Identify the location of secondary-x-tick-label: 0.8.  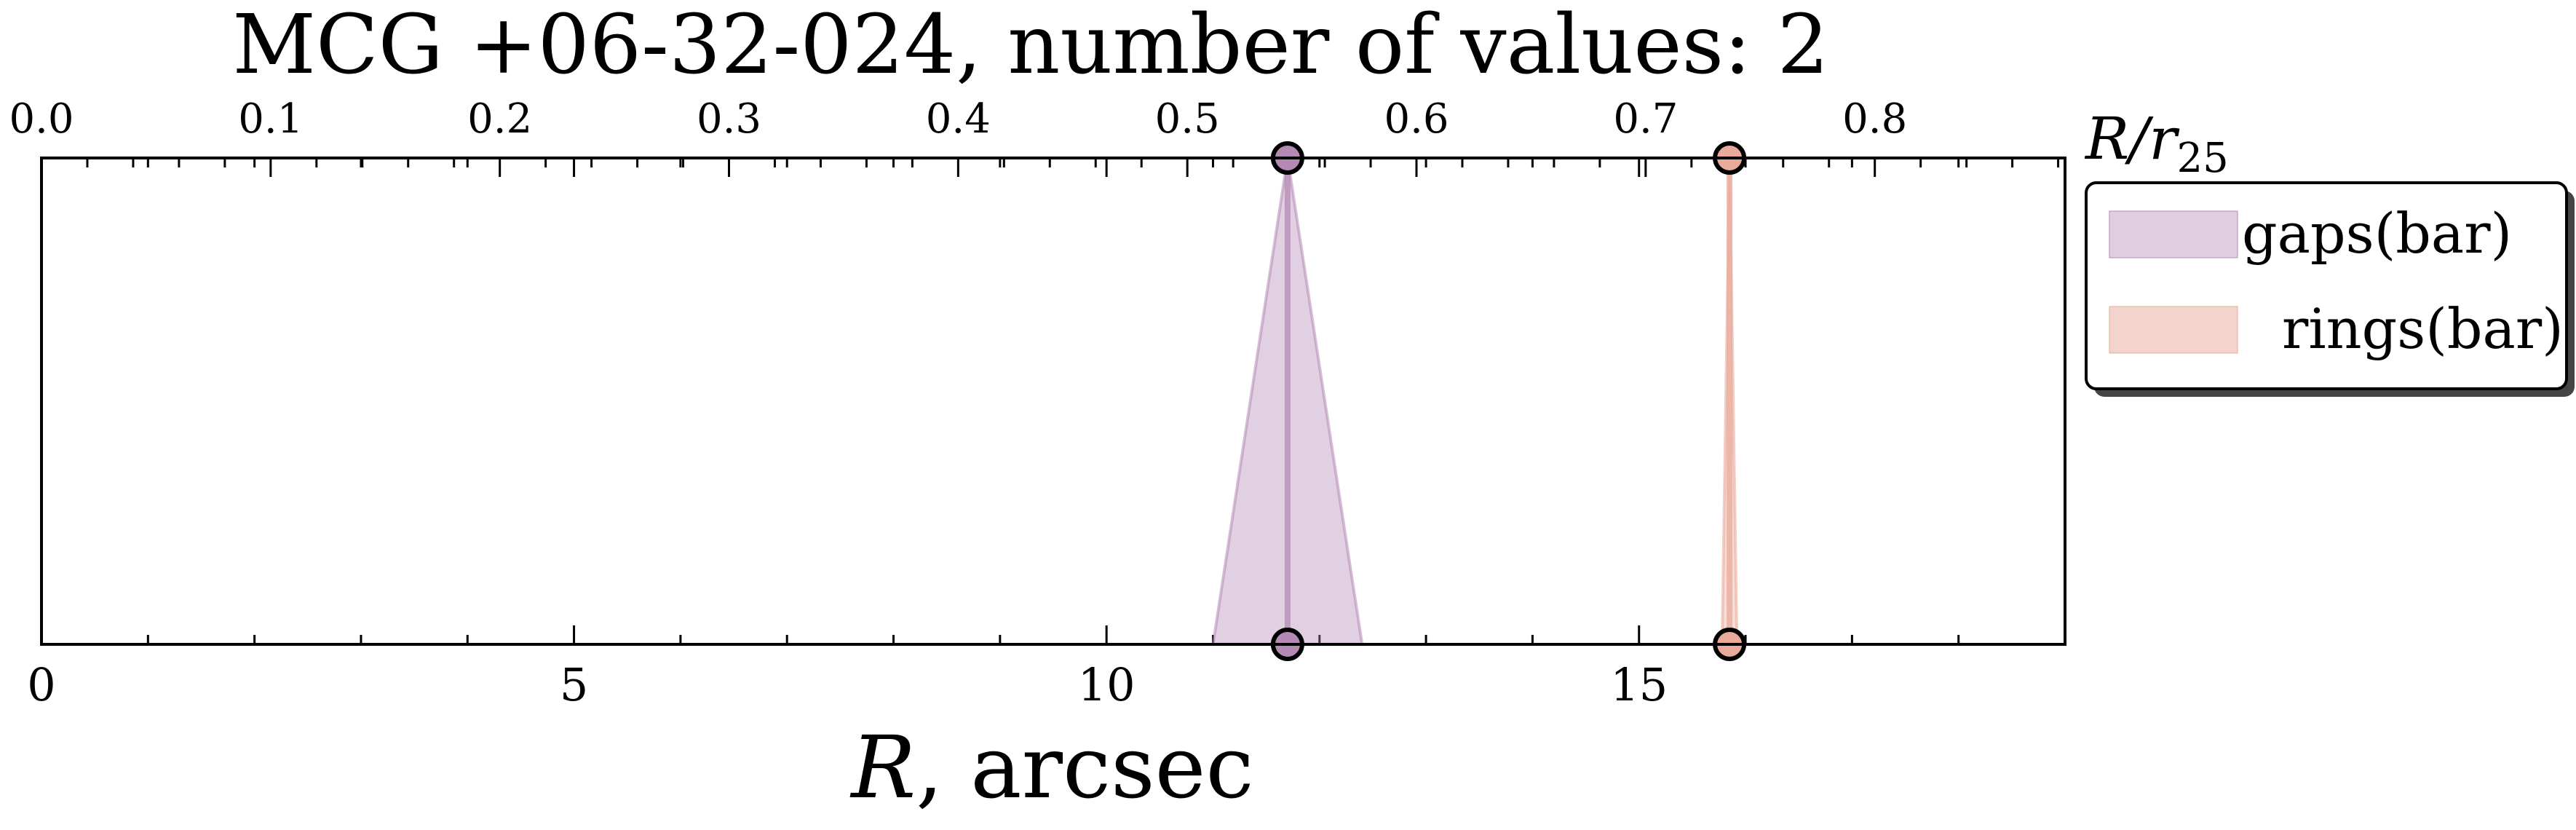
(1874, 119).